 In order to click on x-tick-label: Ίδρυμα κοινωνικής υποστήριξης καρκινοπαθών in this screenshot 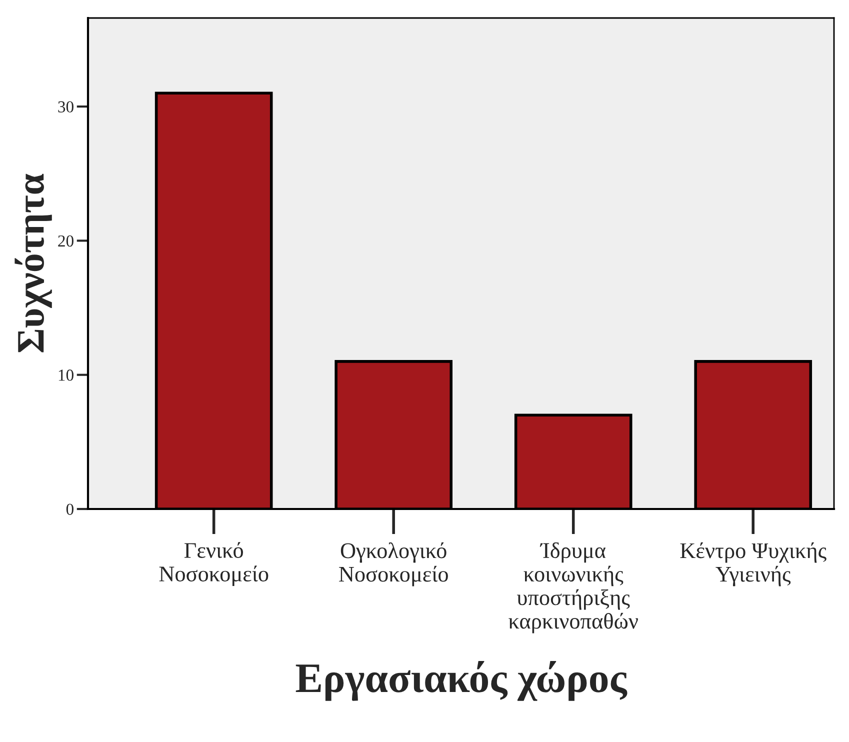, I will do `click(573, 588)`.